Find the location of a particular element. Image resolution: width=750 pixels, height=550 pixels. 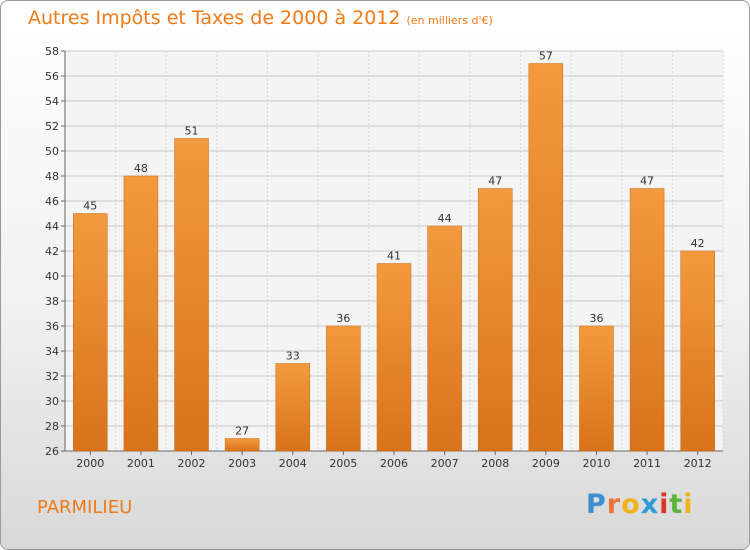

bar-2001 is located at coordinates (141, 313).